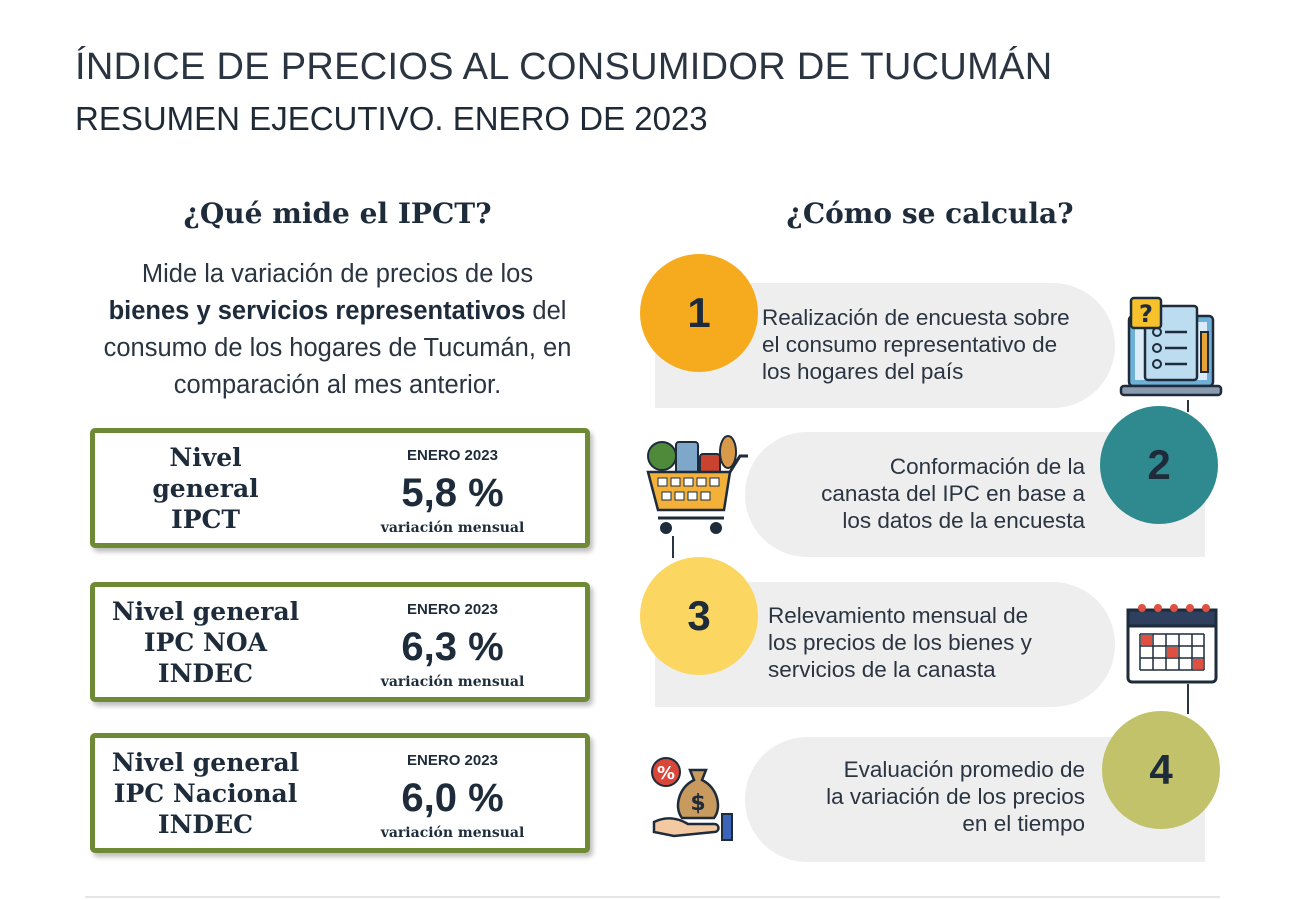 The width and height of the screenshot is (1303, 900). I want to click on money-bag-hand-icon: % $, so click(692, 798).